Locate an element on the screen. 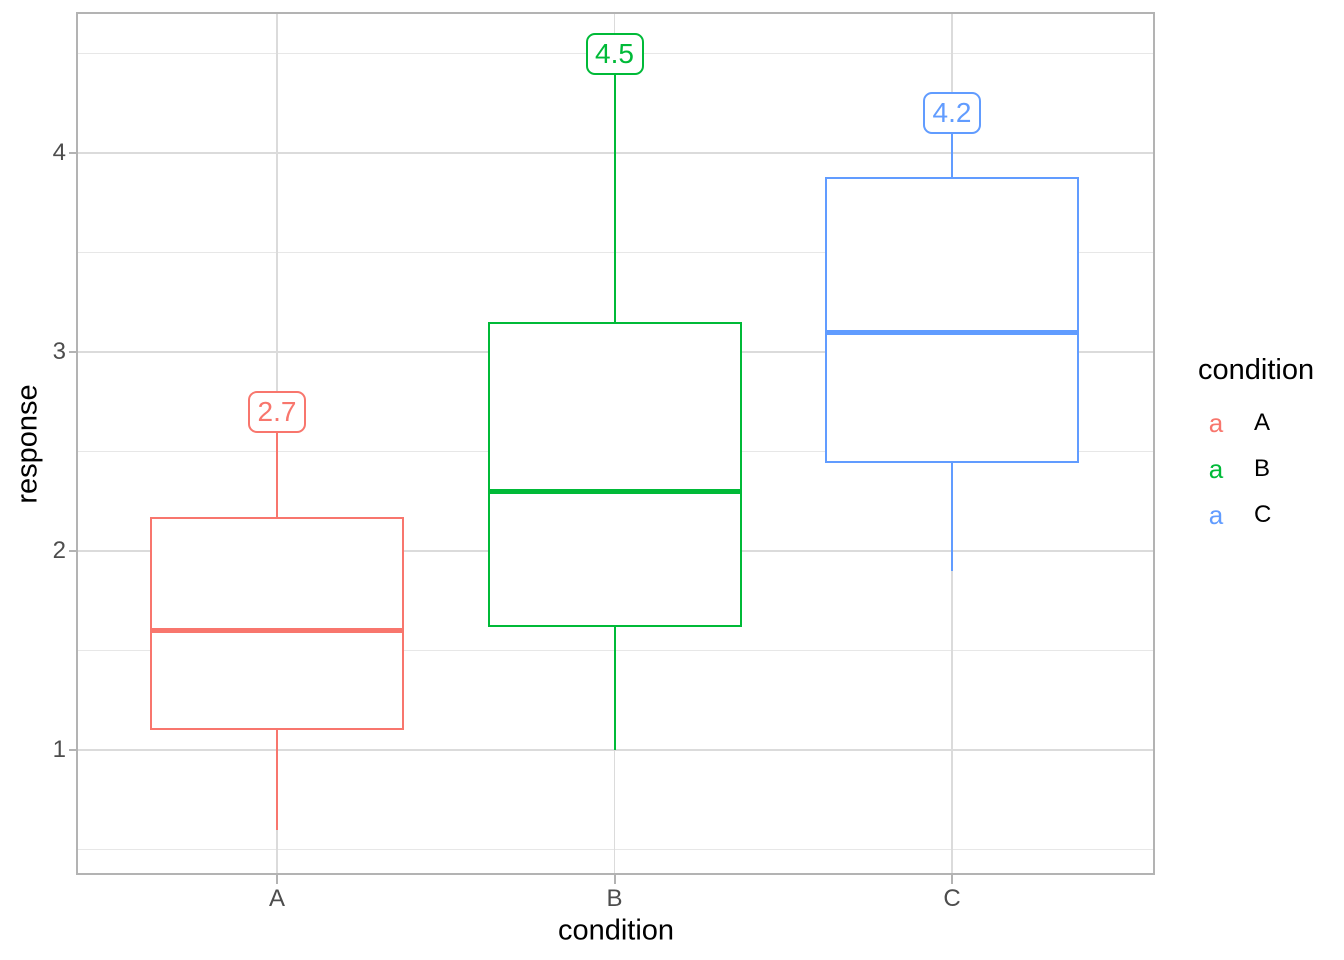  y-axis-title: response is located at coordinates (27, 444).